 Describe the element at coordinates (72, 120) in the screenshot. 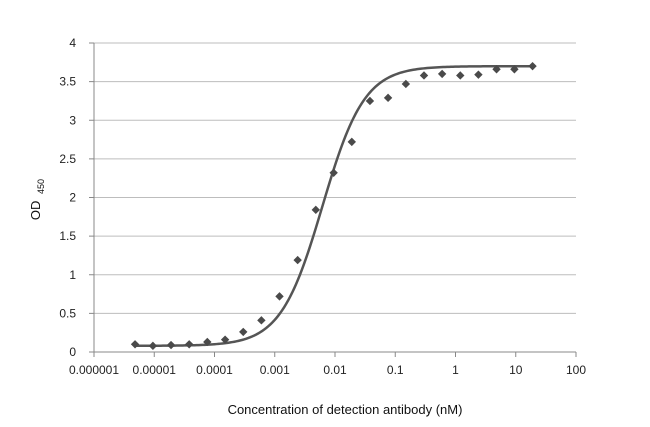

I see `y-tick-label: 3` at that location.